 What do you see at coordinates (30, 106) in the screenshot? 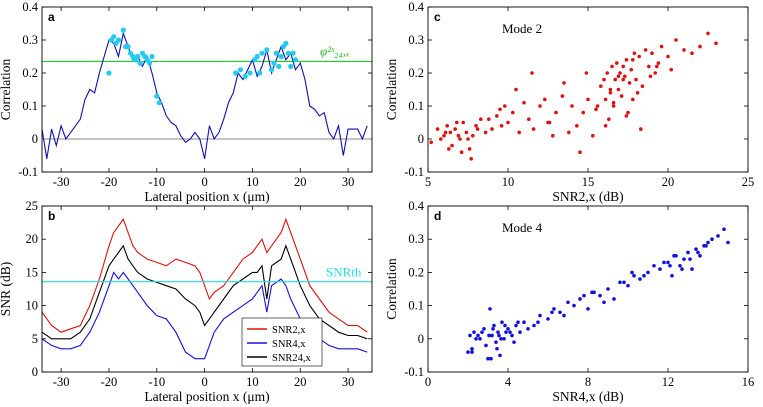
I see `y-tick-label: 0.1` at bounding box center [30, 106].